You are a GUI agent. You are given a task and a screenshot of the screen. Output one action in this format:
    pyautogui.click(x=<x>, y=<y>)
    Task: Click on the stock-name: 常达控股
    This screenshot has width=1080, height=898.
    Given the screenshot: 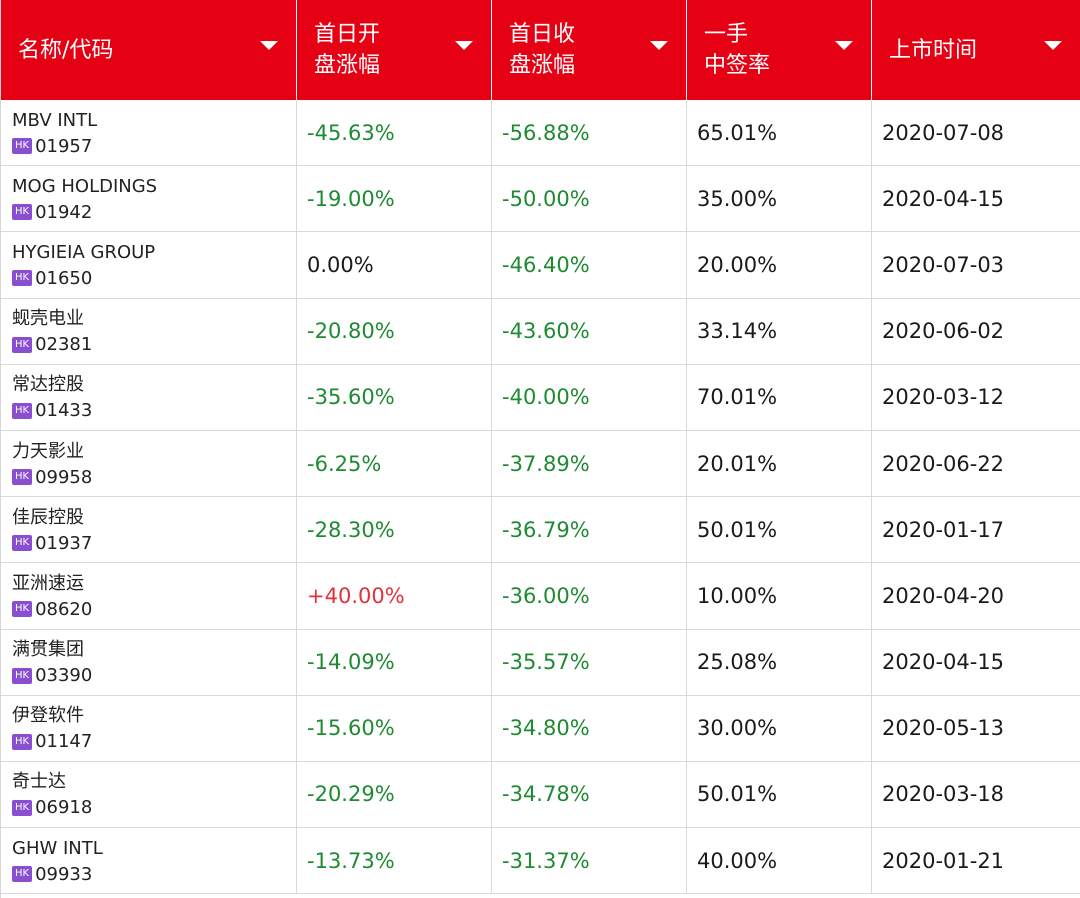 What is the action you would take?
    pyautogui.click(x=48, y=385)
    